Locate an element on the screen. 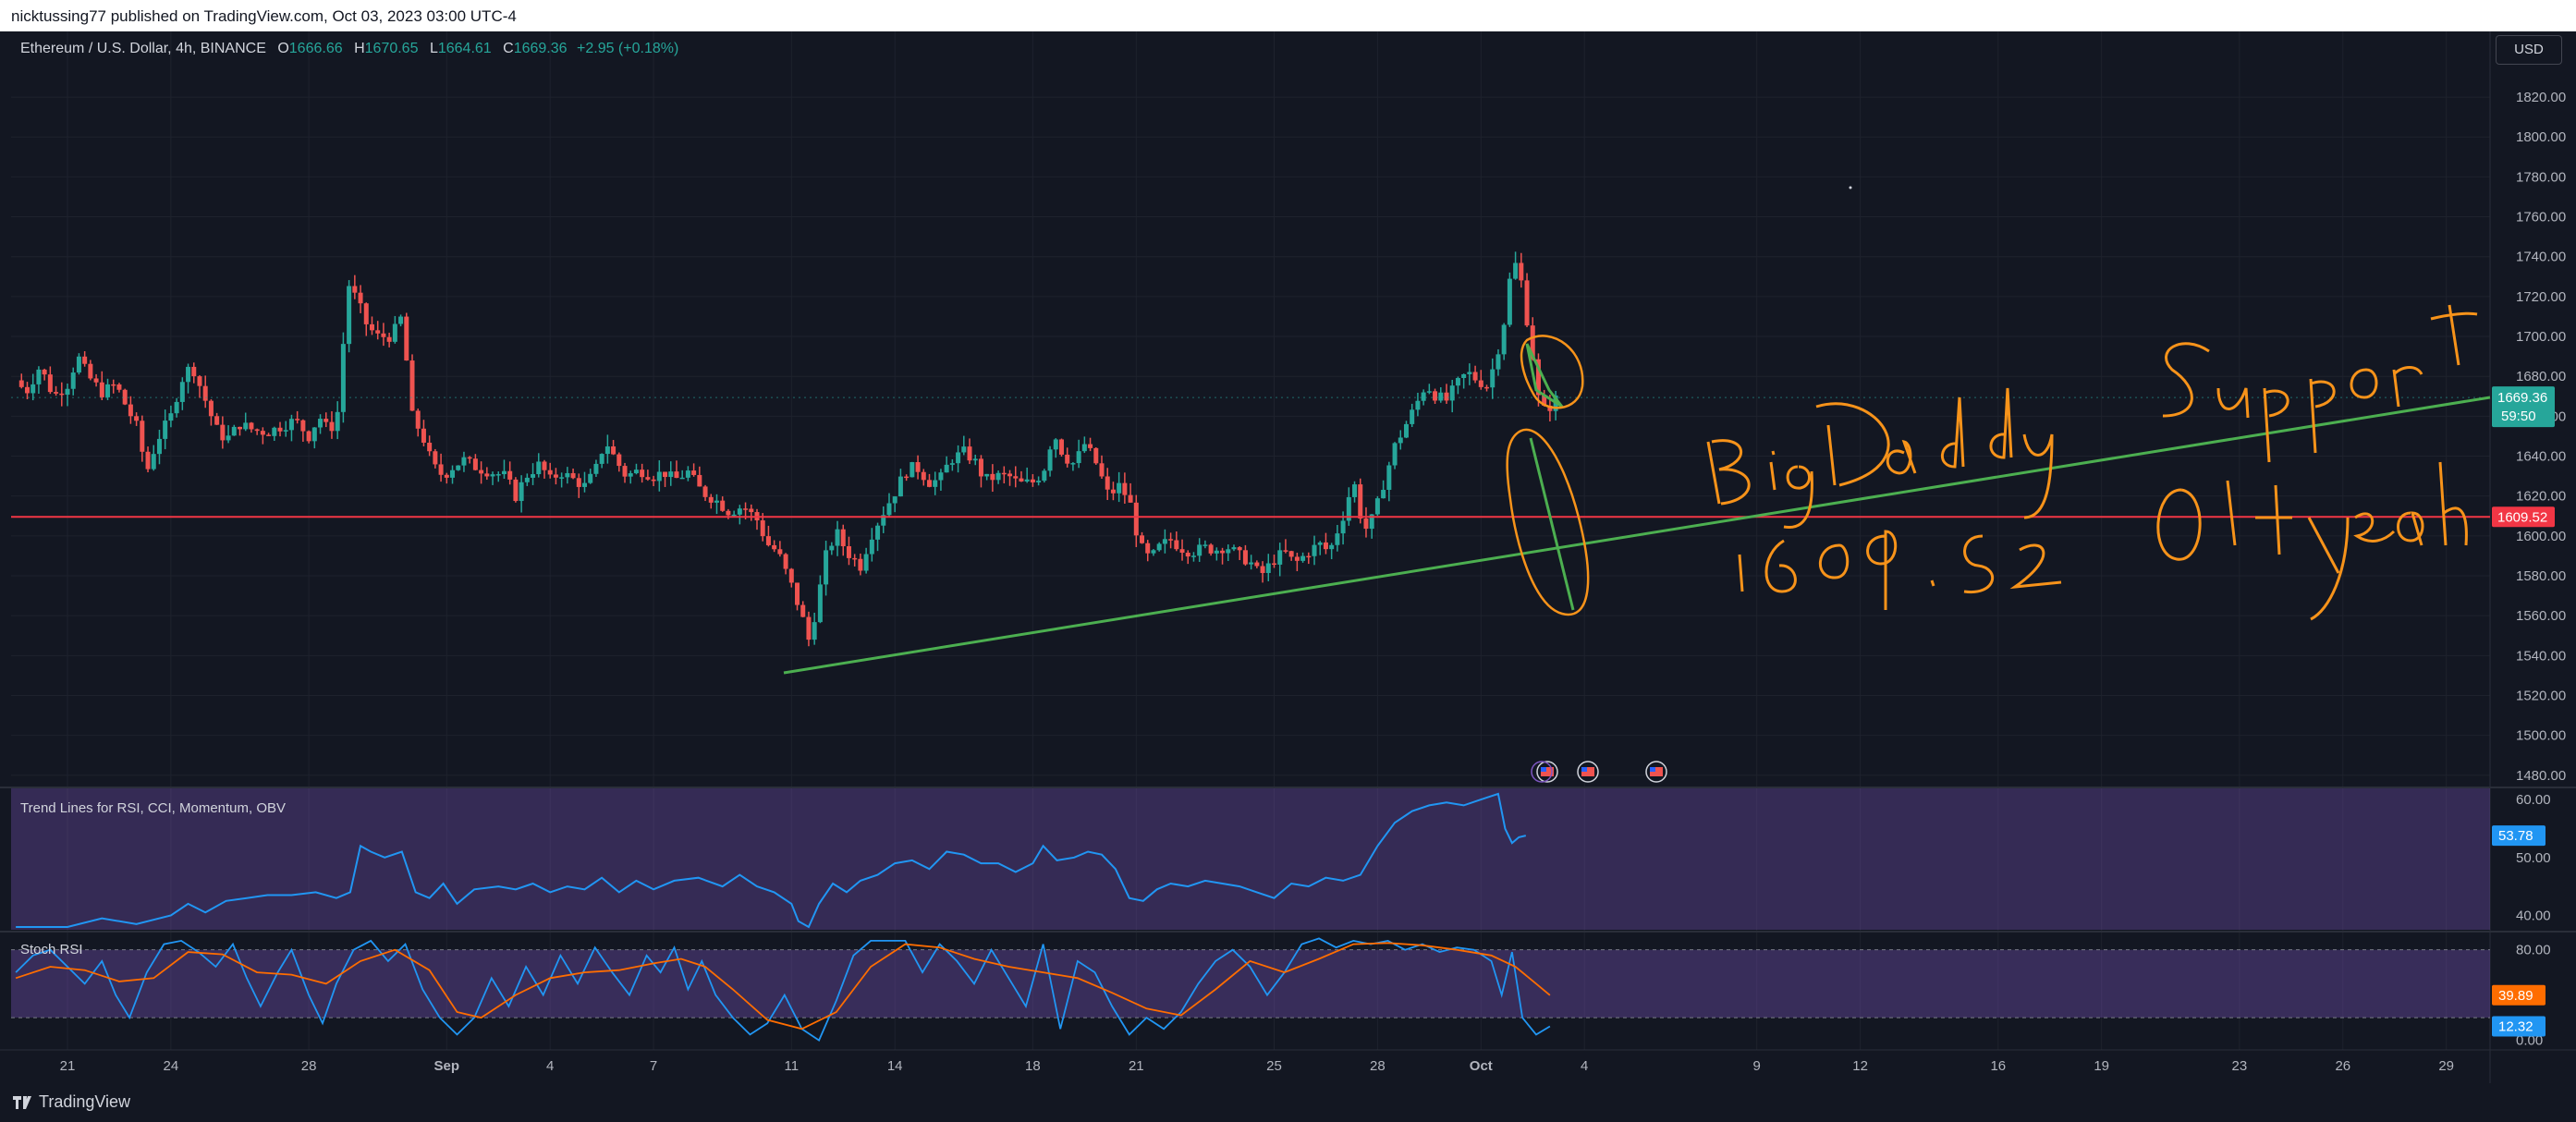 This screenshot has height=1122, width=2576. trend-lines-pane is located at coordinates (1250, 859).